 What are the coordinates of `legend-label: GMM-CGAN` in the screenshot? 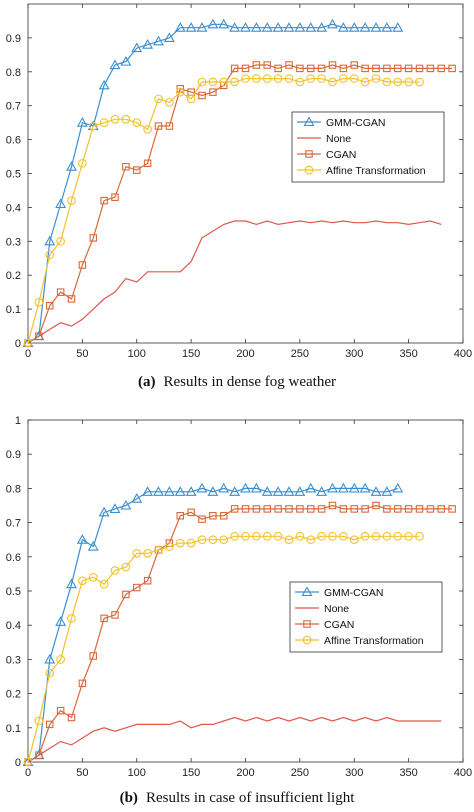 It's located at (356, 123).